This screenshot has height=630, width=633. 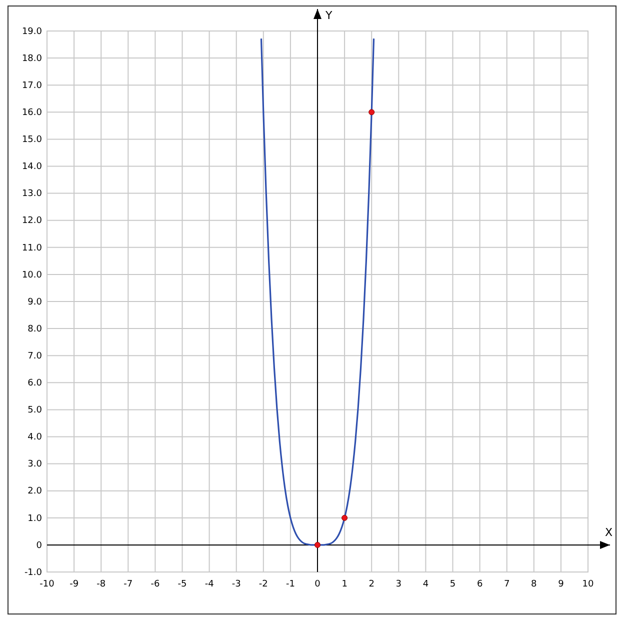 What do you see at coordinates (32, 248) in the screenshot?
I see `y-tick-label: 11.0` at bounding box center [32, 248].